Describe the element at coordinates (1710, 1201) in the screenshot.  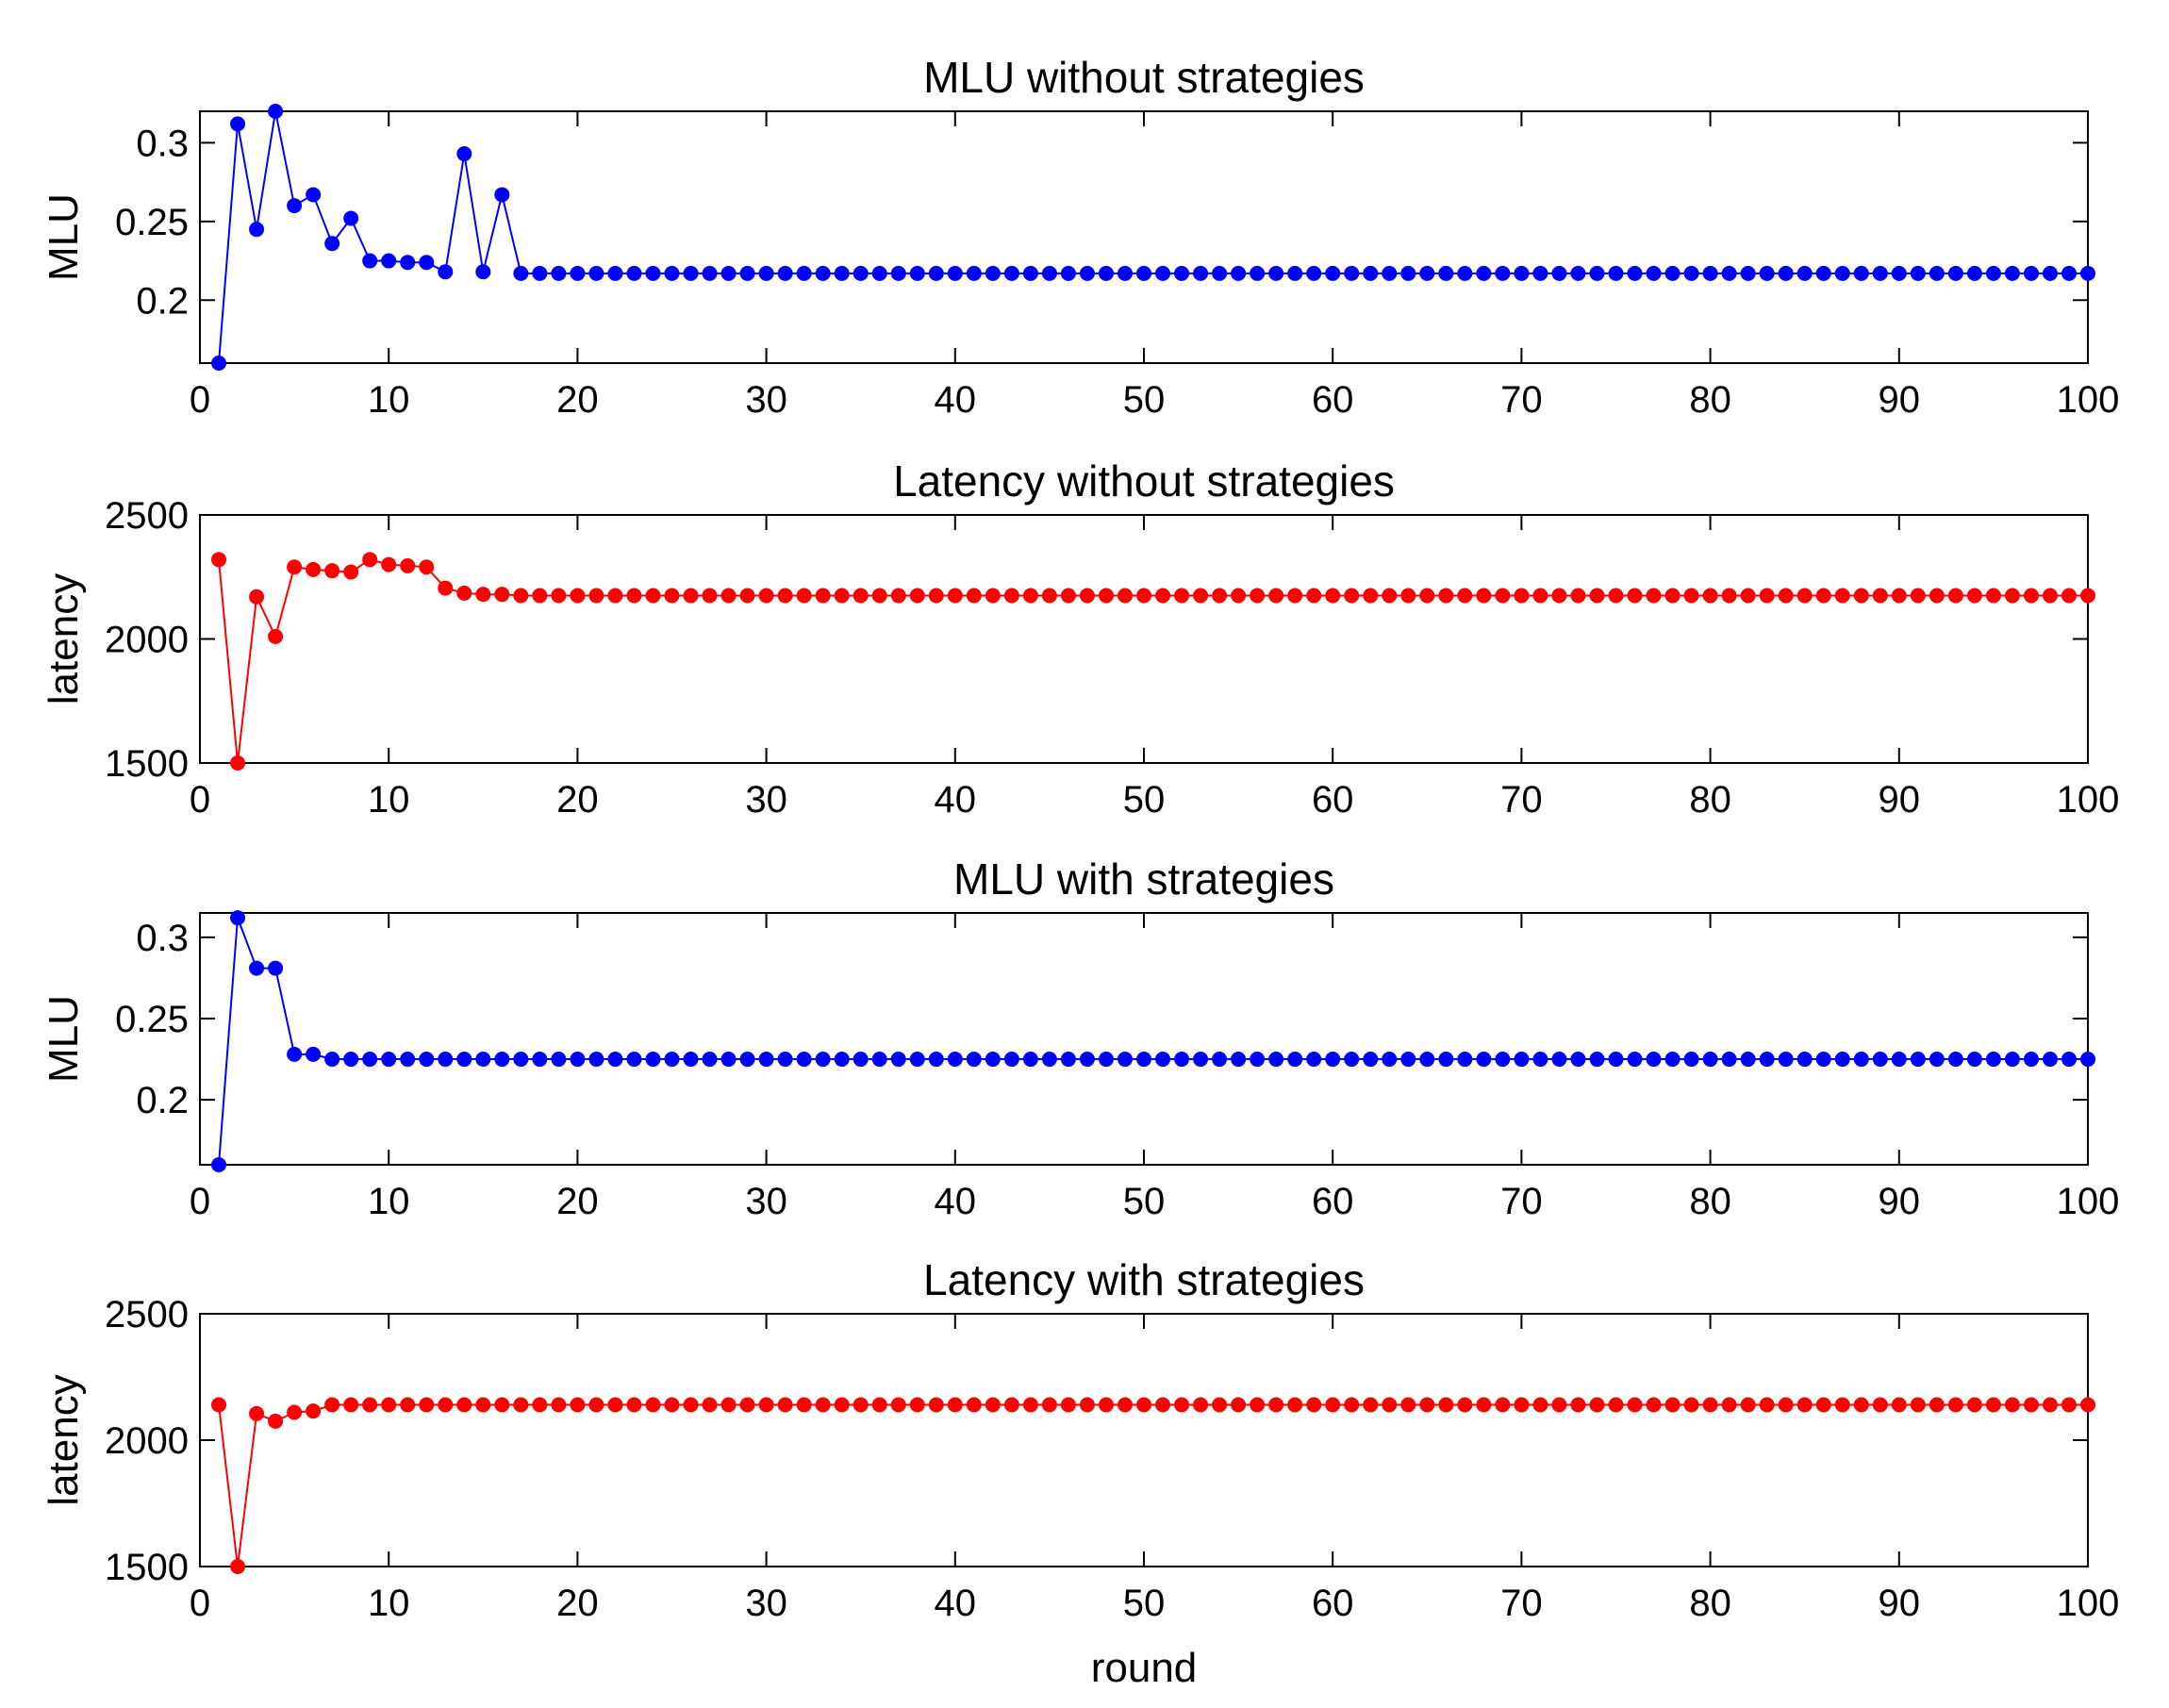
I see `x-tick-label: 80` at that location.